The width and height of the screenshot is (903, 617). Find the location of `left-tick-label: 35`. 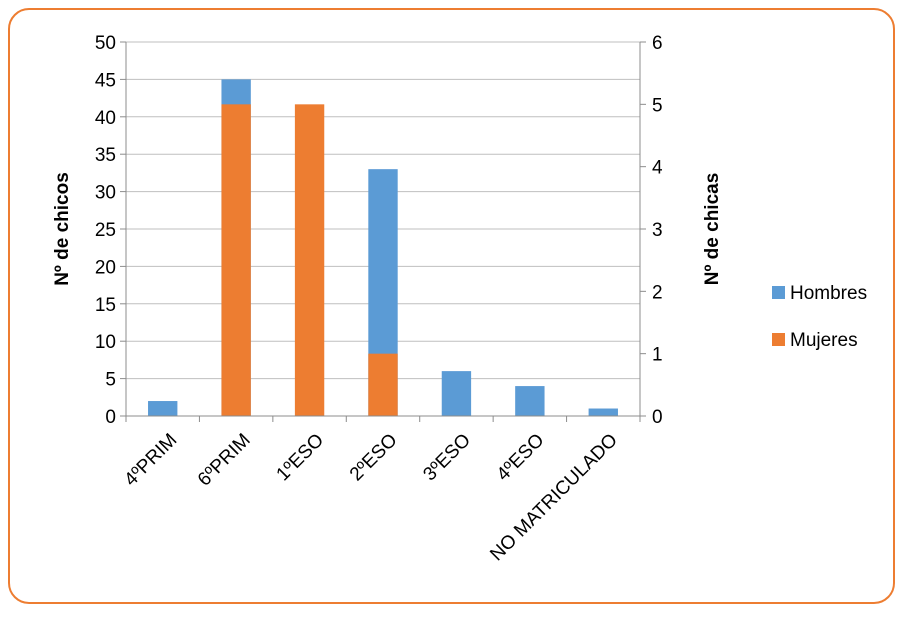

left-tick-label: 35 is located at coordinates (105, 155).